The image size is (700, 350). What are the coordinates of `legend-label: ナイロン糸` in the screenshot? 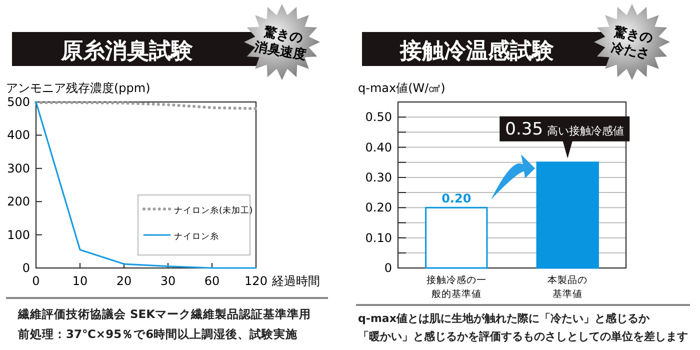 It's located at (196, 236).